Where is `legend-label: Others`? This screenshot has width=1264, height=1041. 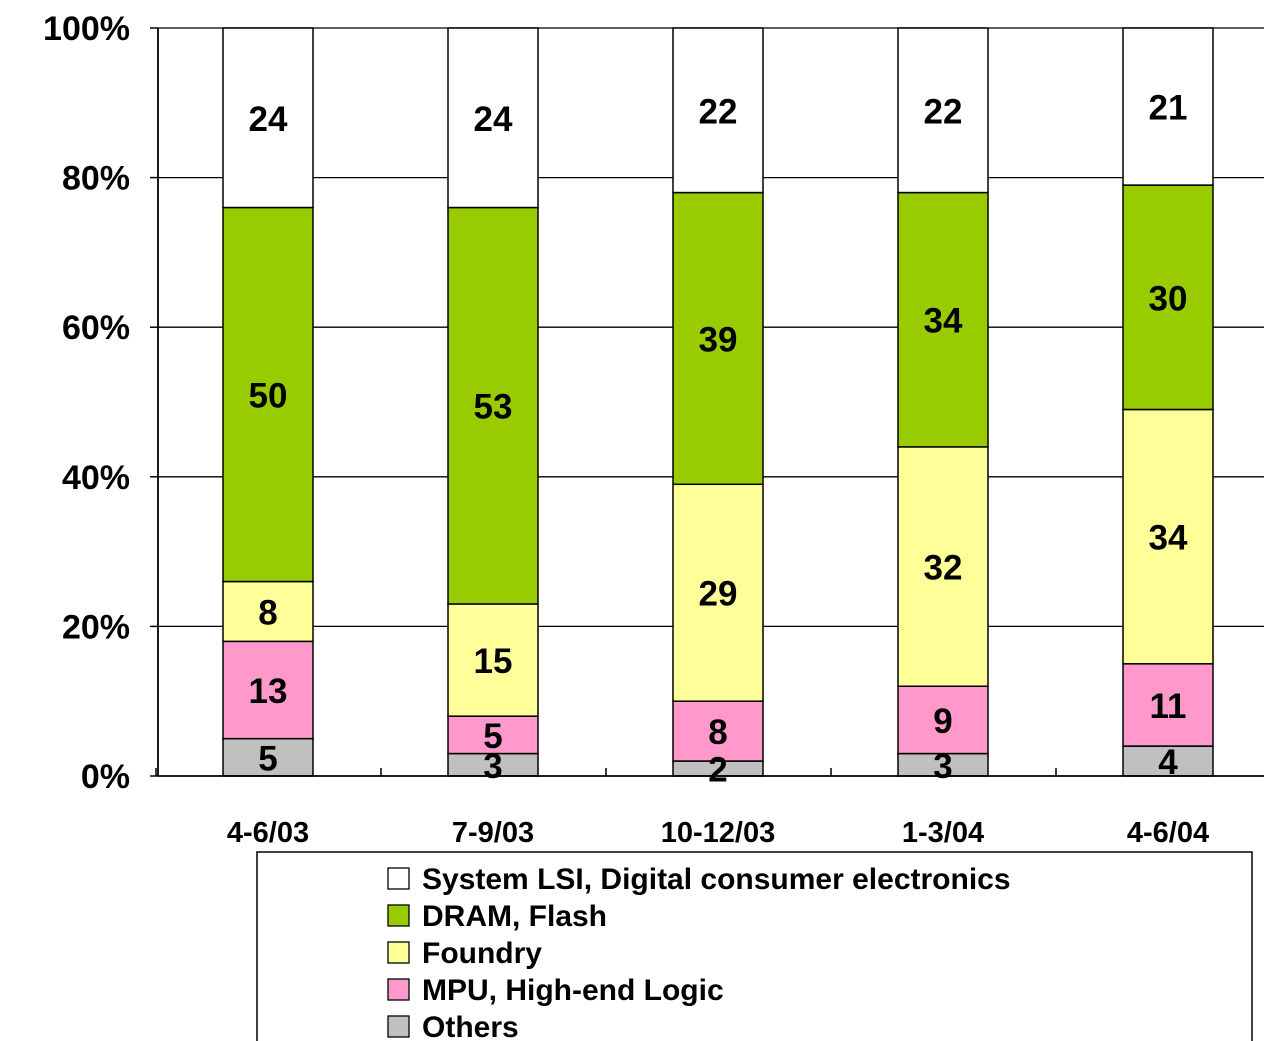
legend-label: Others is located at coordinates (470, 1026).